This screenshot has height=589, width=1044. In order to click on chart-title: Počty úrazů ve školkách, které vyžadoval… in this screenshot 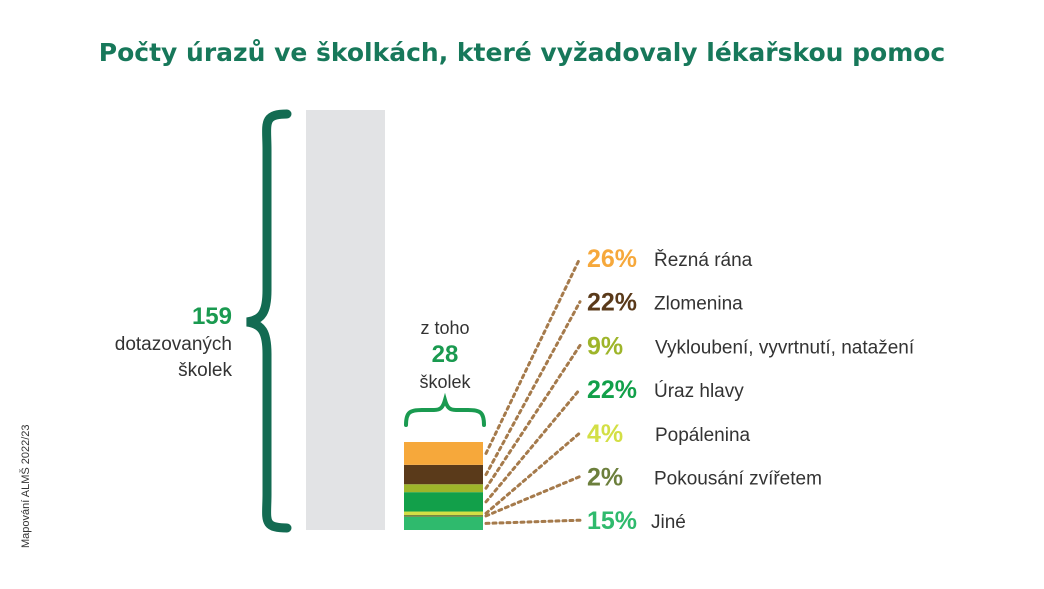, I will do `click(522, 52)`.